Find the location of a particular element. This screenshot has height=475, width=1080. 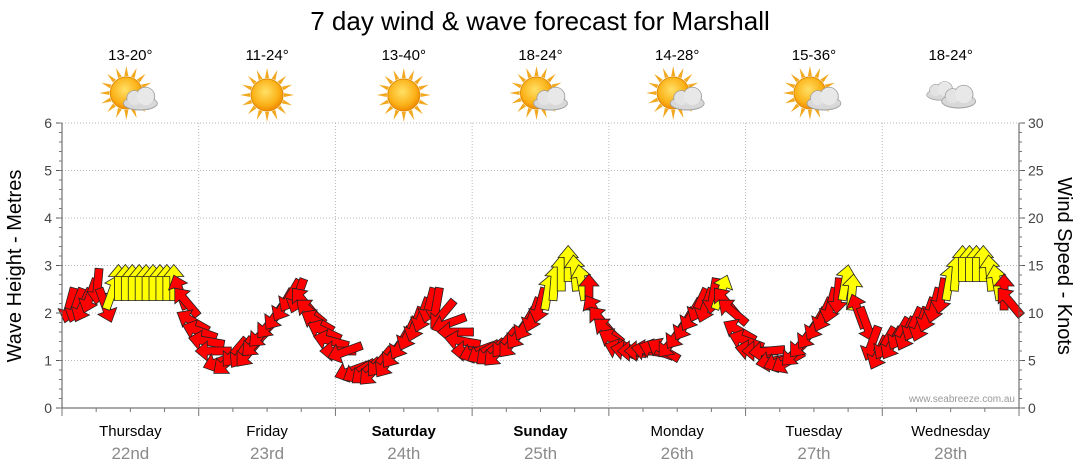

day-date: 26th is located at coordinates (677, 453).